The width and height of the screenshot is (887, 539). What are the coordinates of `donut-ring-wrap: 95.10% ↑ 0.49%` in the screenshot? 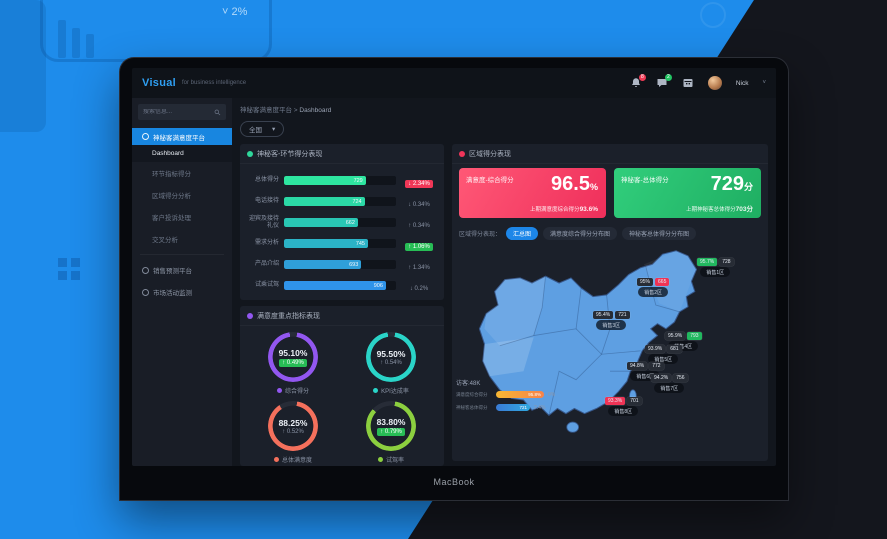 It's located at (293, 357).